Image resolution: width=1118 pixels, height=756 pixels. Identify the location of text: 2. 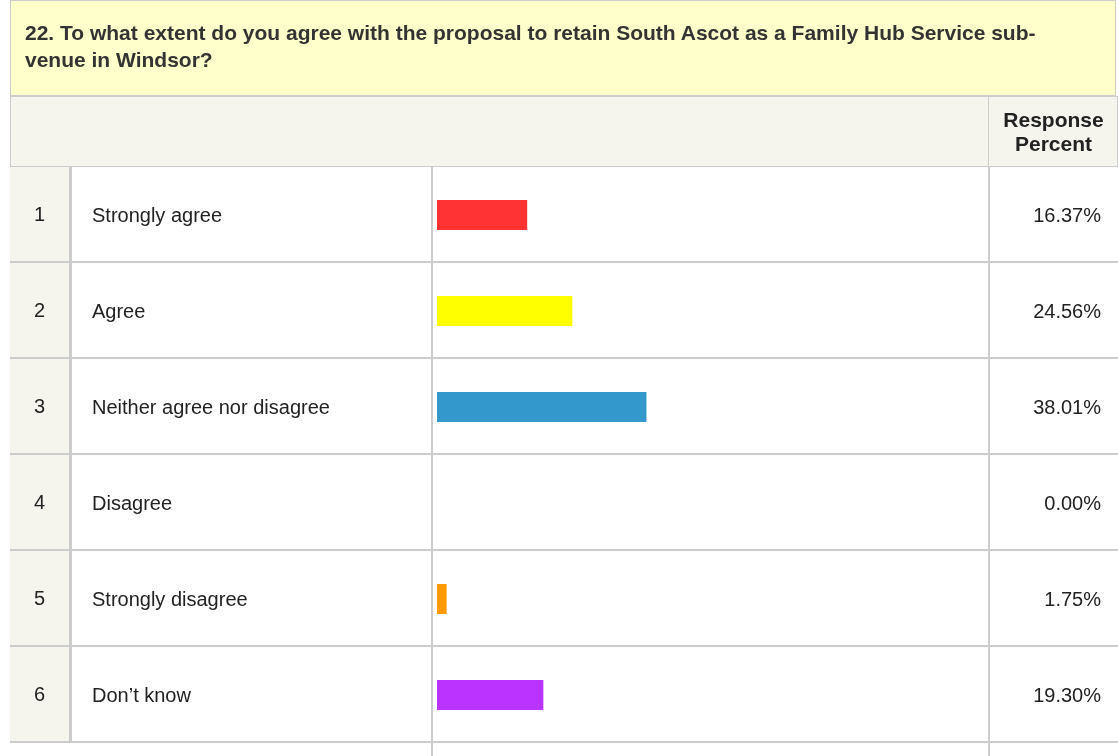
(41, 310).